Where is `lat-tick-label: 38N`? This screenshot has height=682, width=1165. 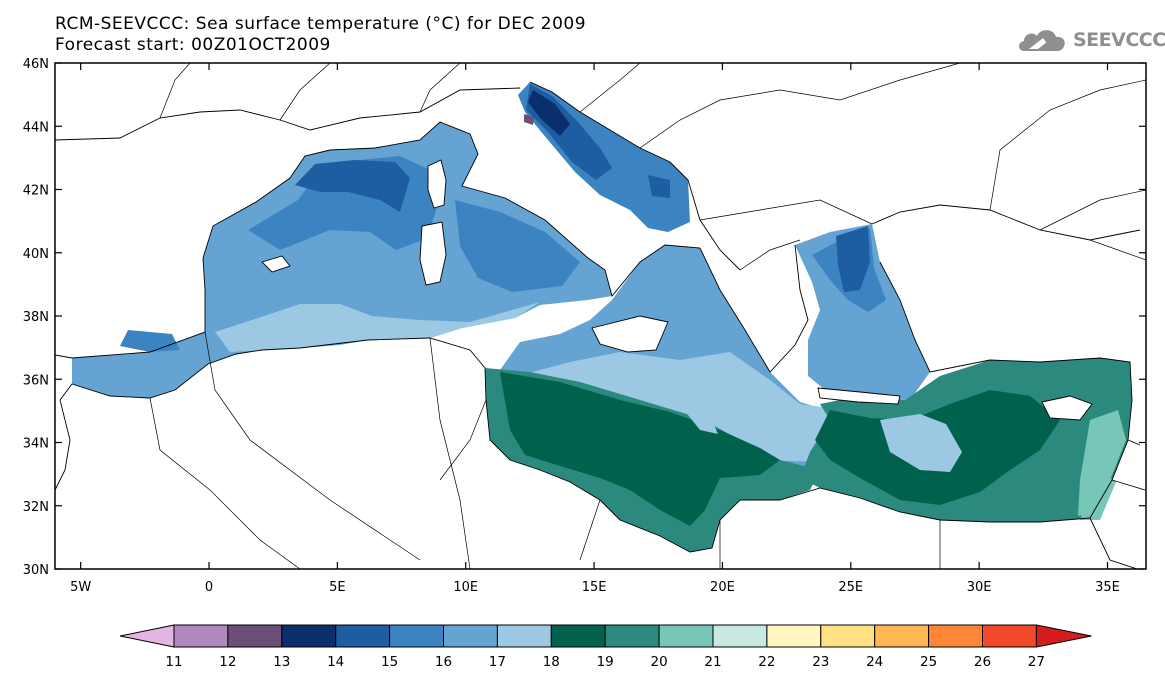 lat-tick-label: 38N is located at coordinates (36, 317).